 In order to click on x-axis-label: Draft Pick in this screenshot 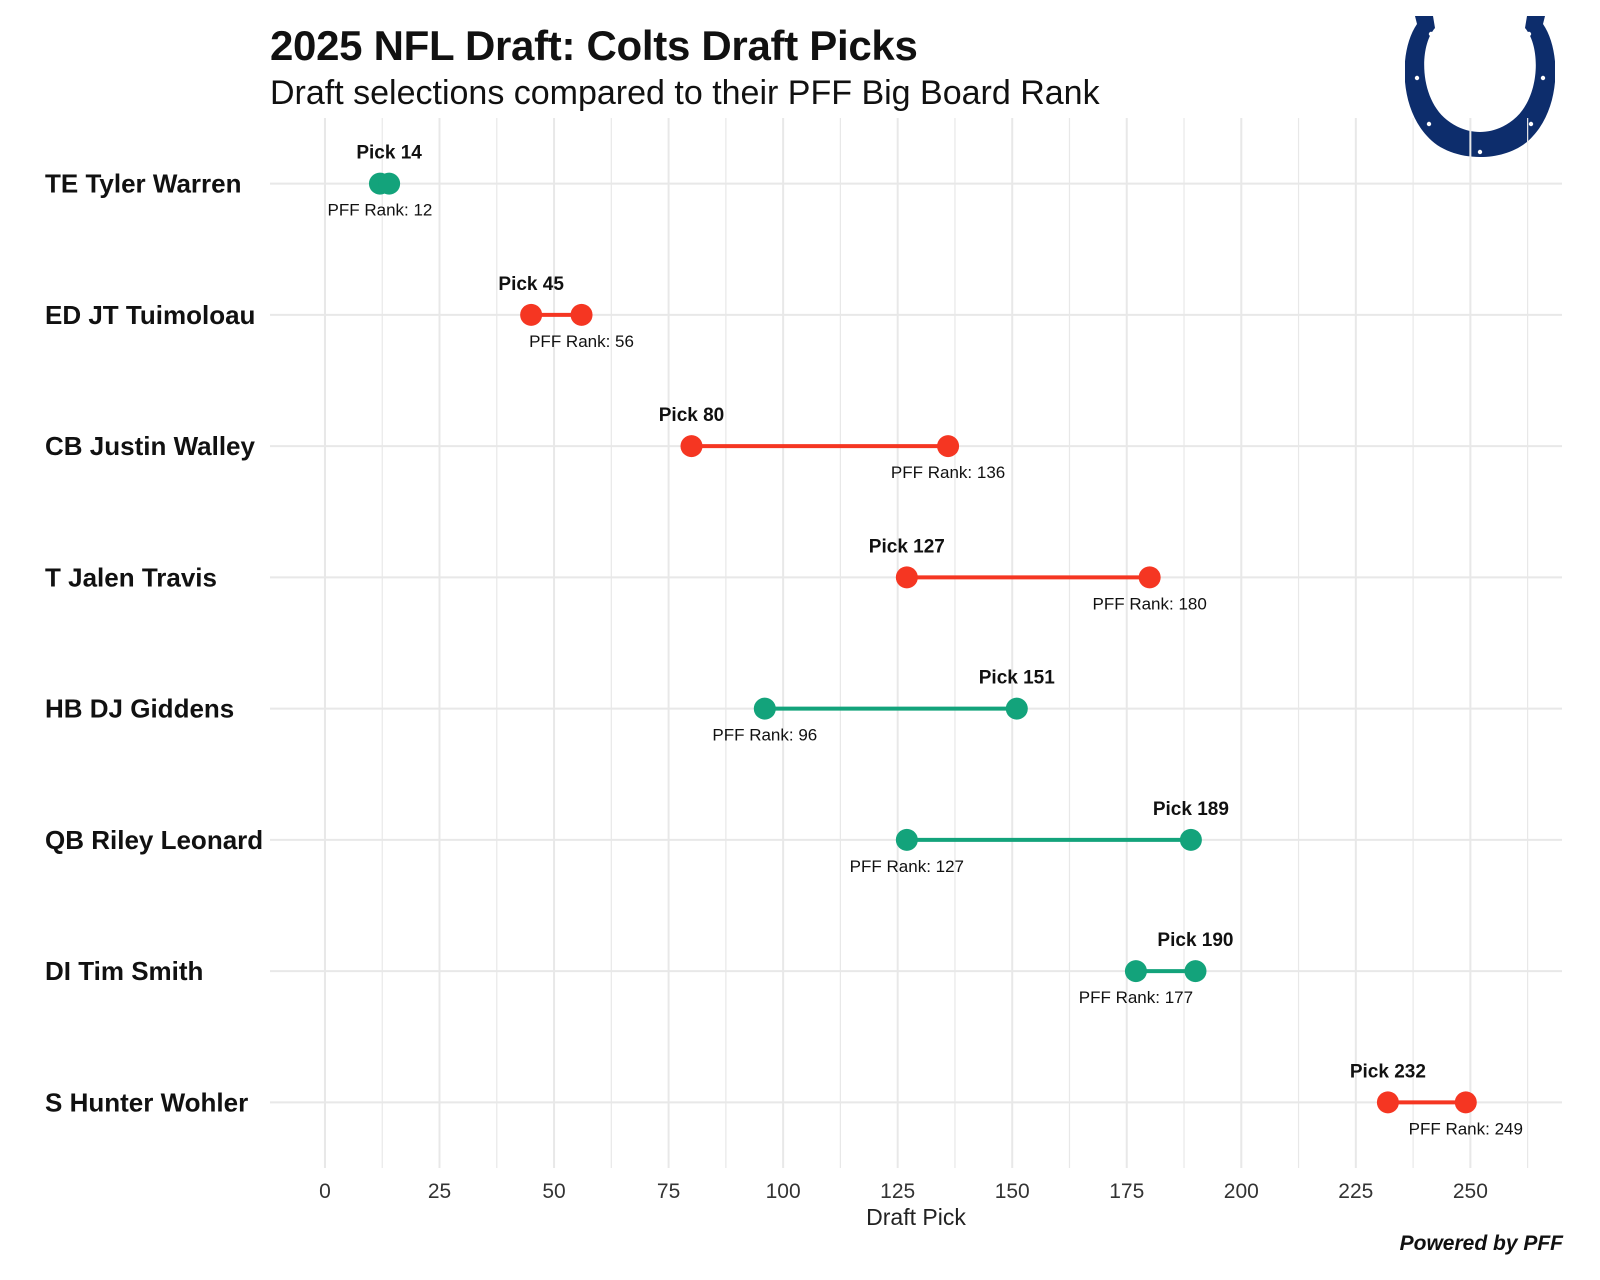, I will do `click(916, 1217)`.